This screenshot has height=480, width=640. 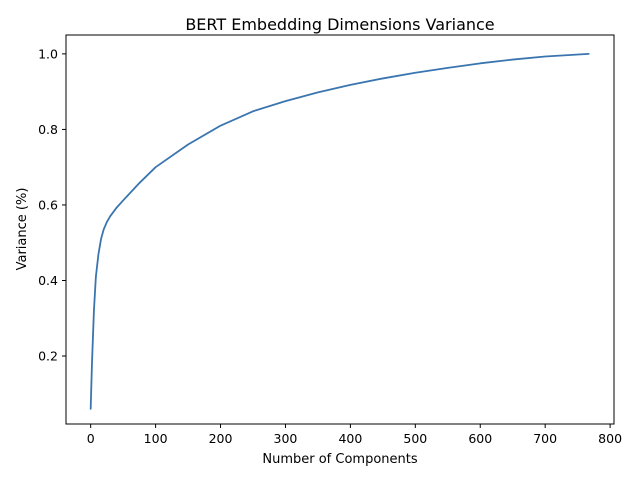 What do you see at coordinates (221, 438) in the screenshot?
I see `x-tick-label: 200` at bounding box center [221, 438].